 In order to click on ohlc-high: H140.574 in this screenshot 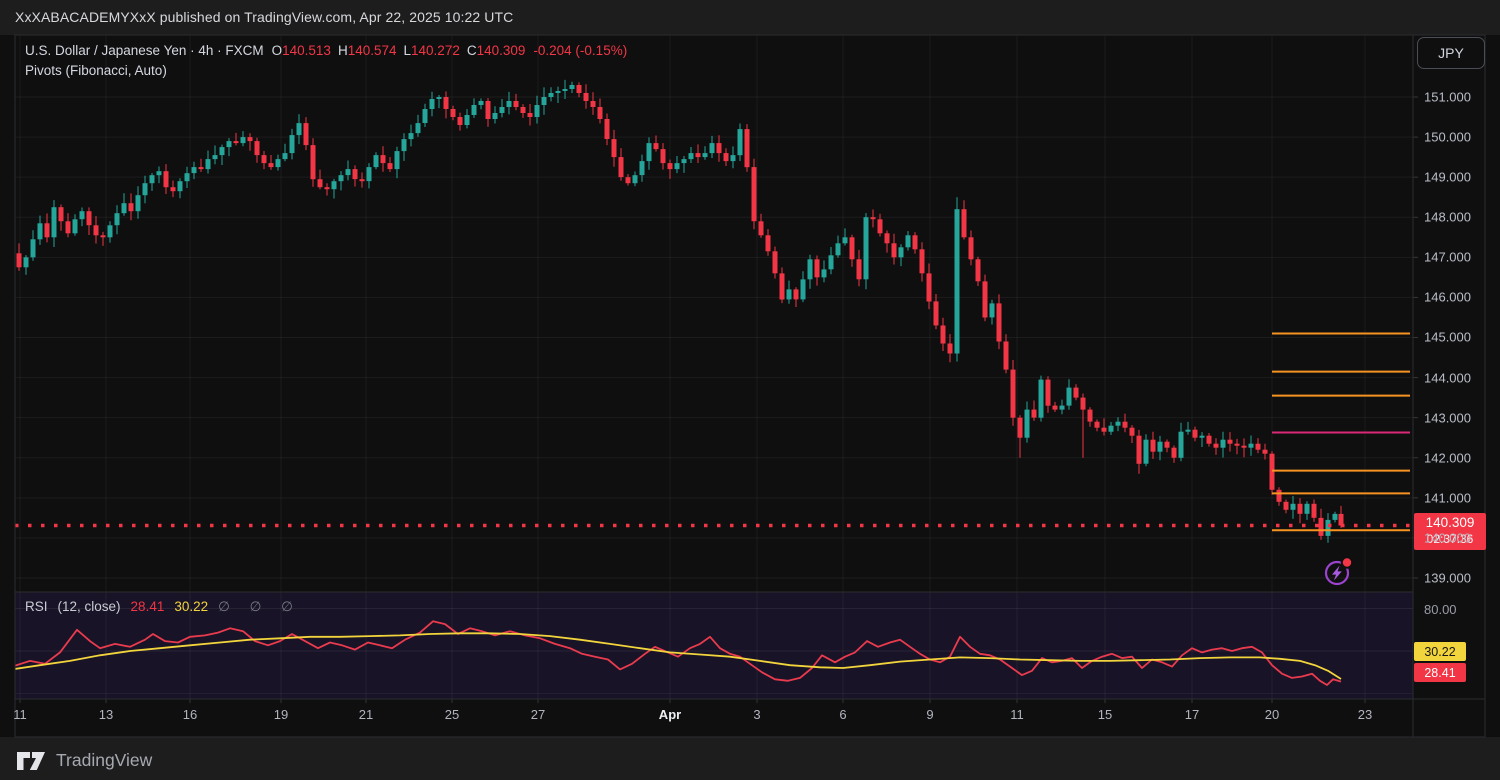, I will do `click(367, 50)`.